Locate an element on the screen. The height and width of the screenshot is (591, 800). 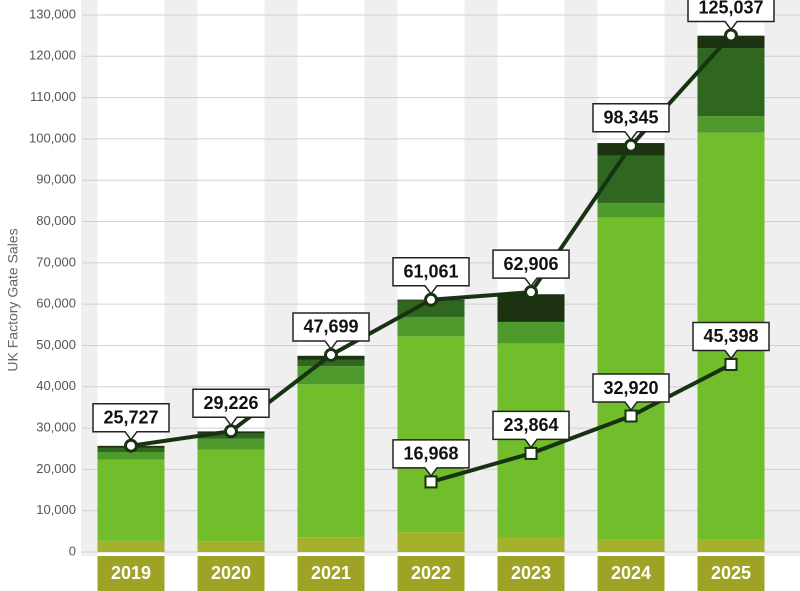
y-tick-label: 60,000 is located at coordinates (56, 303).